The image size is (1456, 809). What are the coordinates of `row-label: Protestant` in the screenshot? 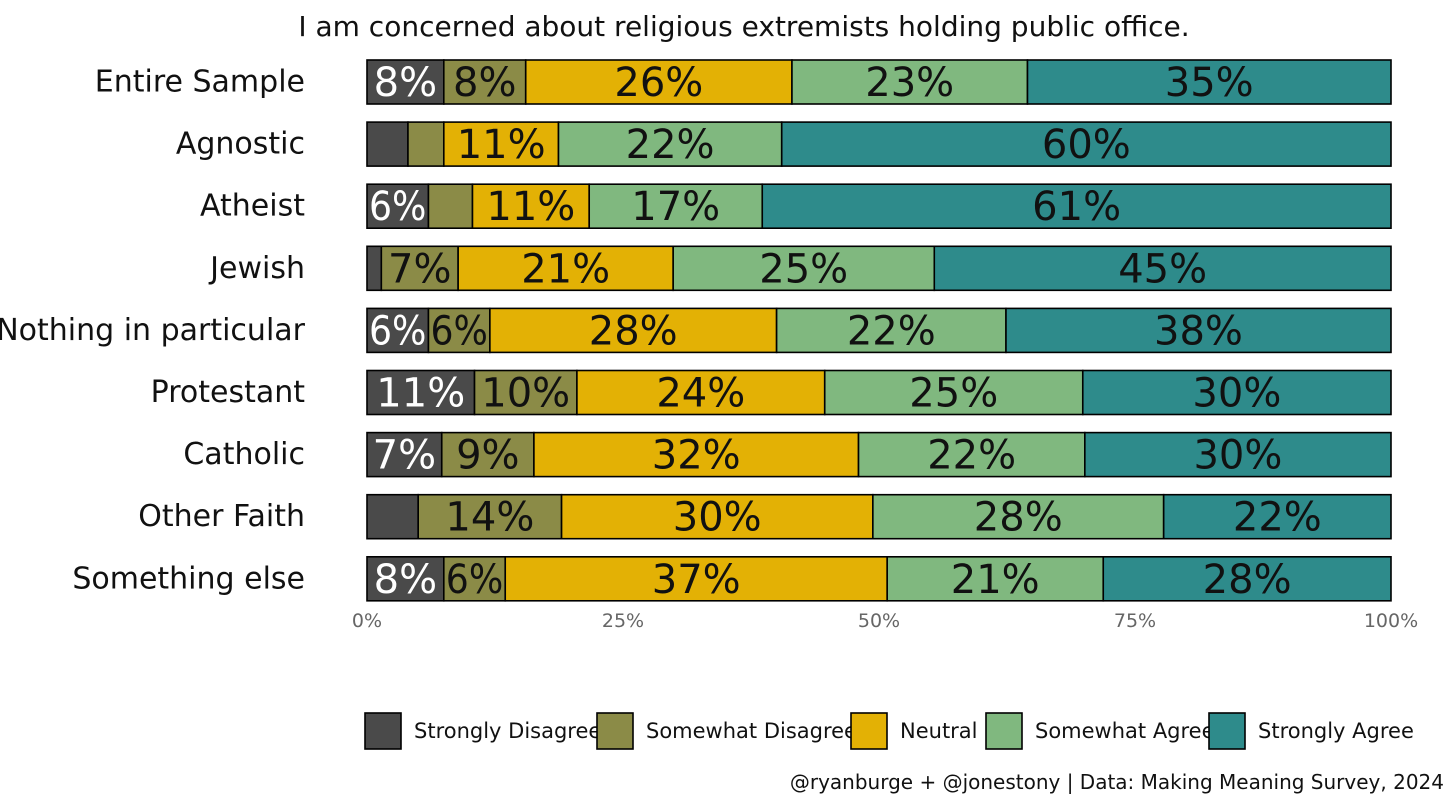 It's located at (228, 392).